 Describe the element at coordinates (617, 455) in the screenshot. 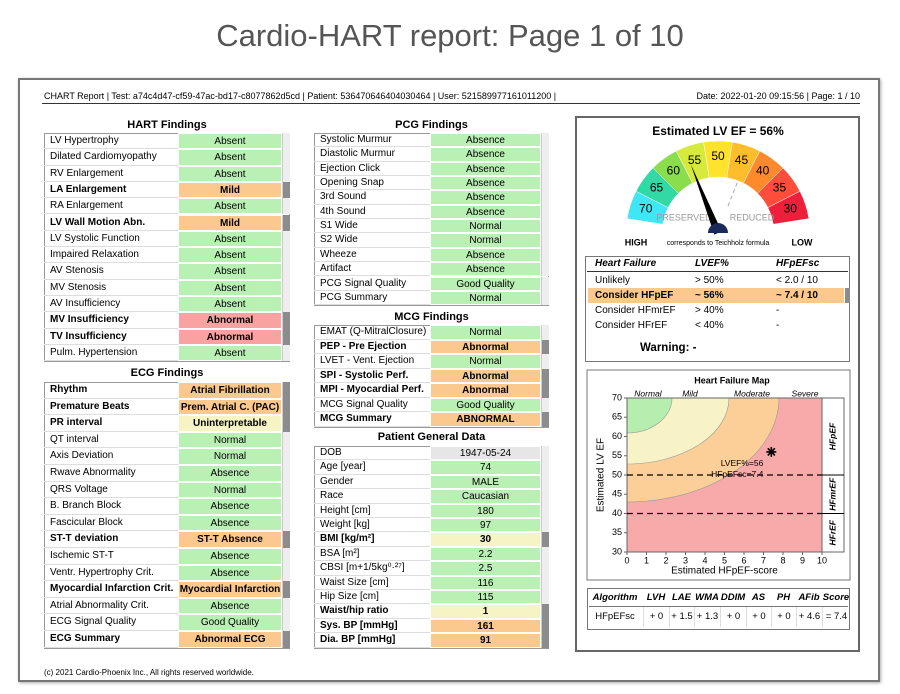

I see `y-tick-label: 55` at that location.